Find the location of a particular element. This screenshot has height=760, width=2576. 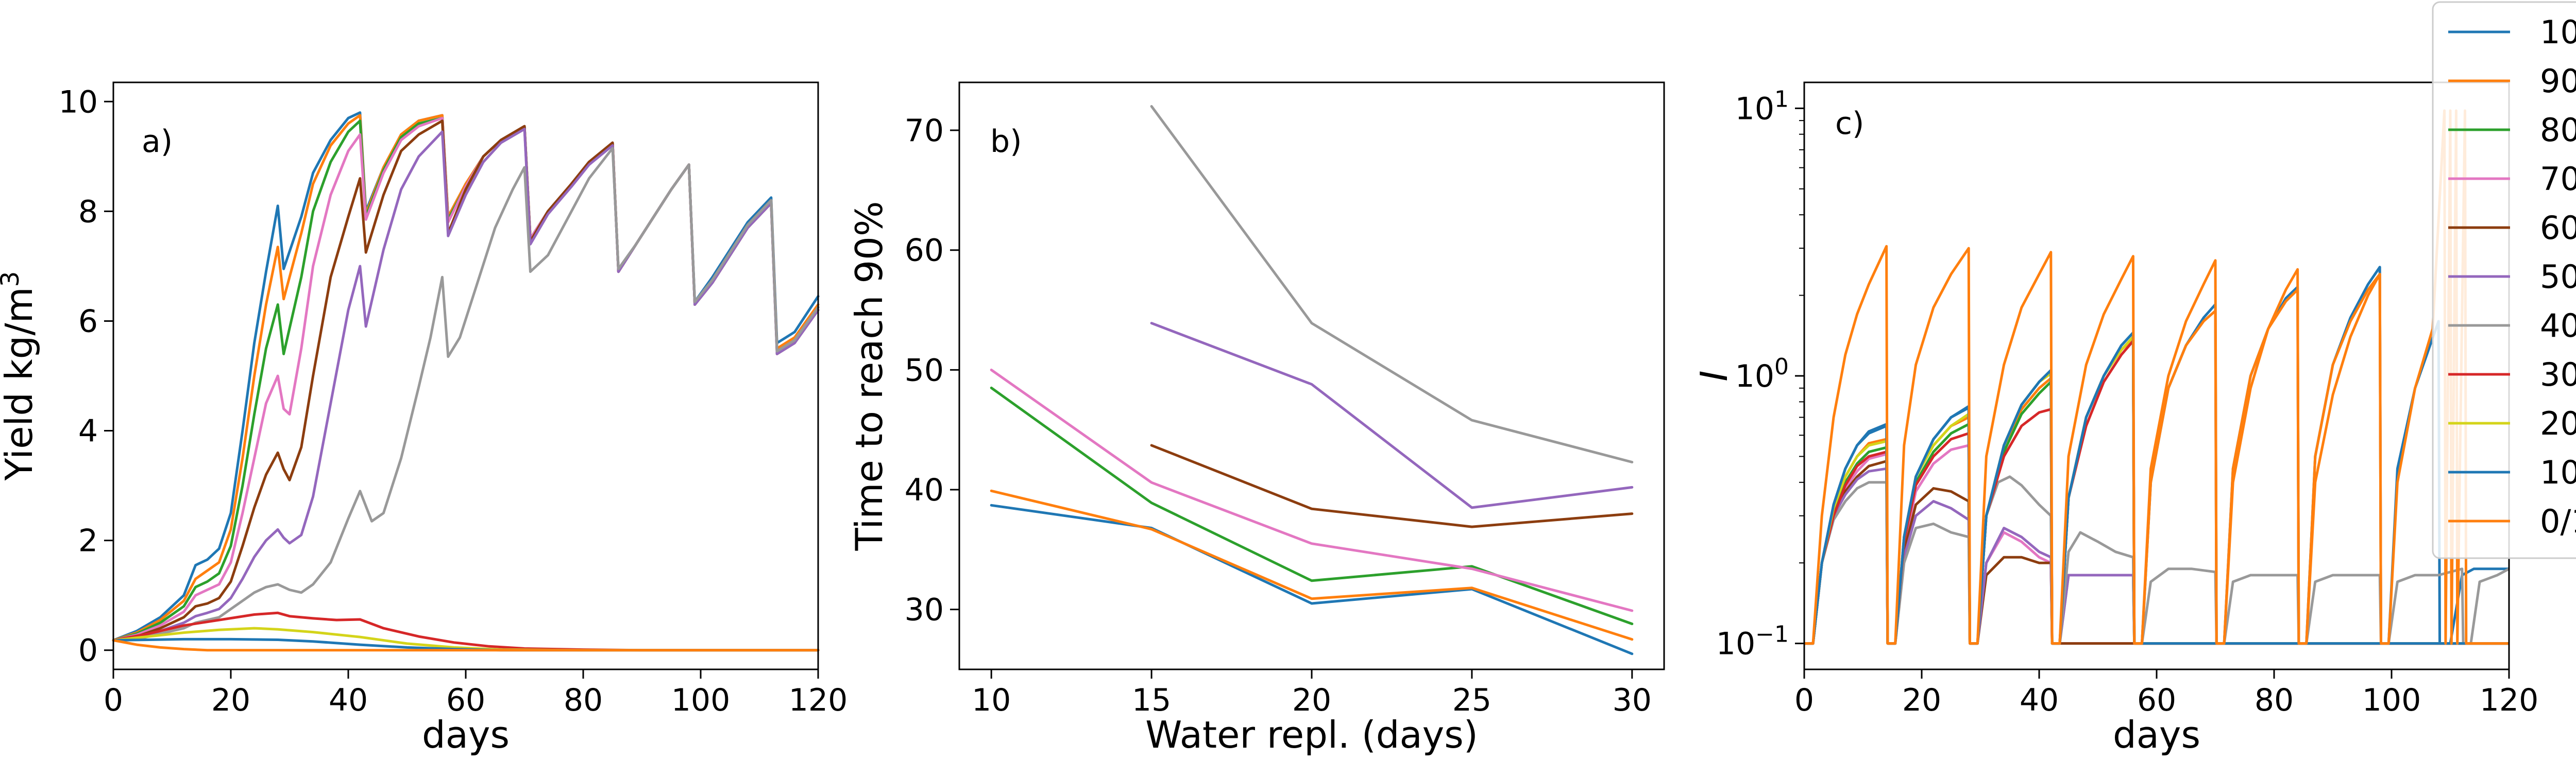

y-tick-label: 30 is located at coordinates (924, 610).